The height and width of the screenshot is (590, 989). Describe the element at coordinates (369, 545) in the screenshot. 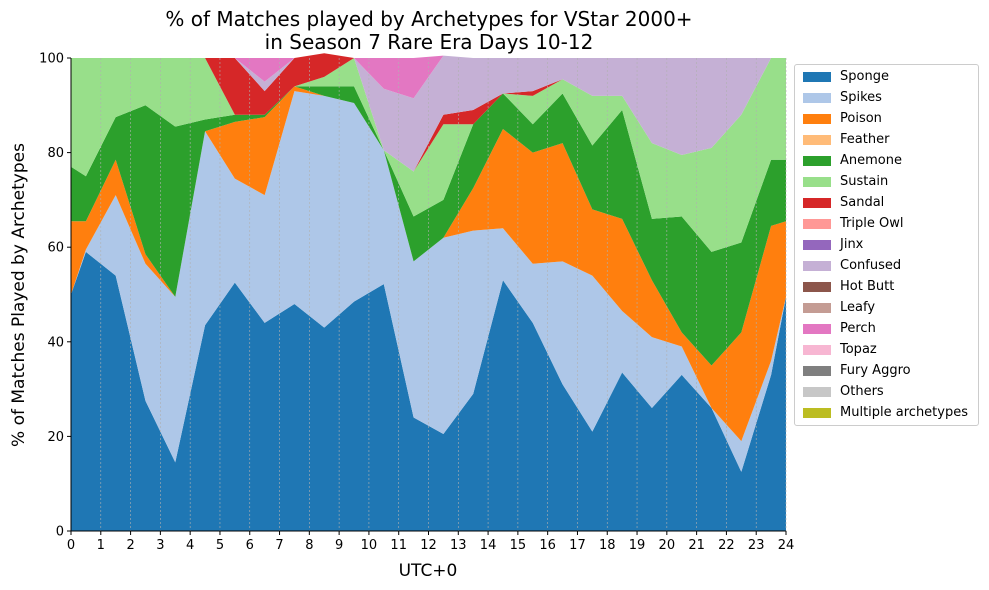

I see `x-tick-label: 10` at that location.